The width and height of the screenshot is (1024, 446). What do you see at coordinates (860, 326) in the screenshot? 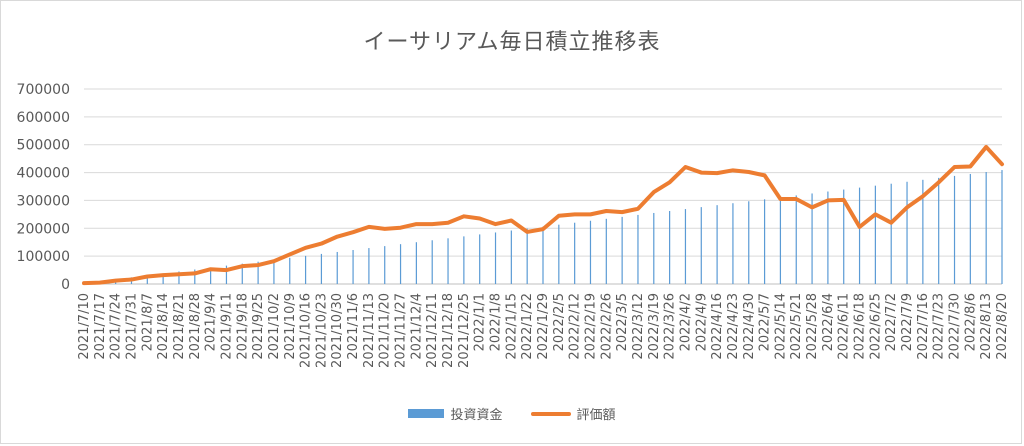
I see `x-tick-label: 2022/6/18` at bounding box center [860, 326].